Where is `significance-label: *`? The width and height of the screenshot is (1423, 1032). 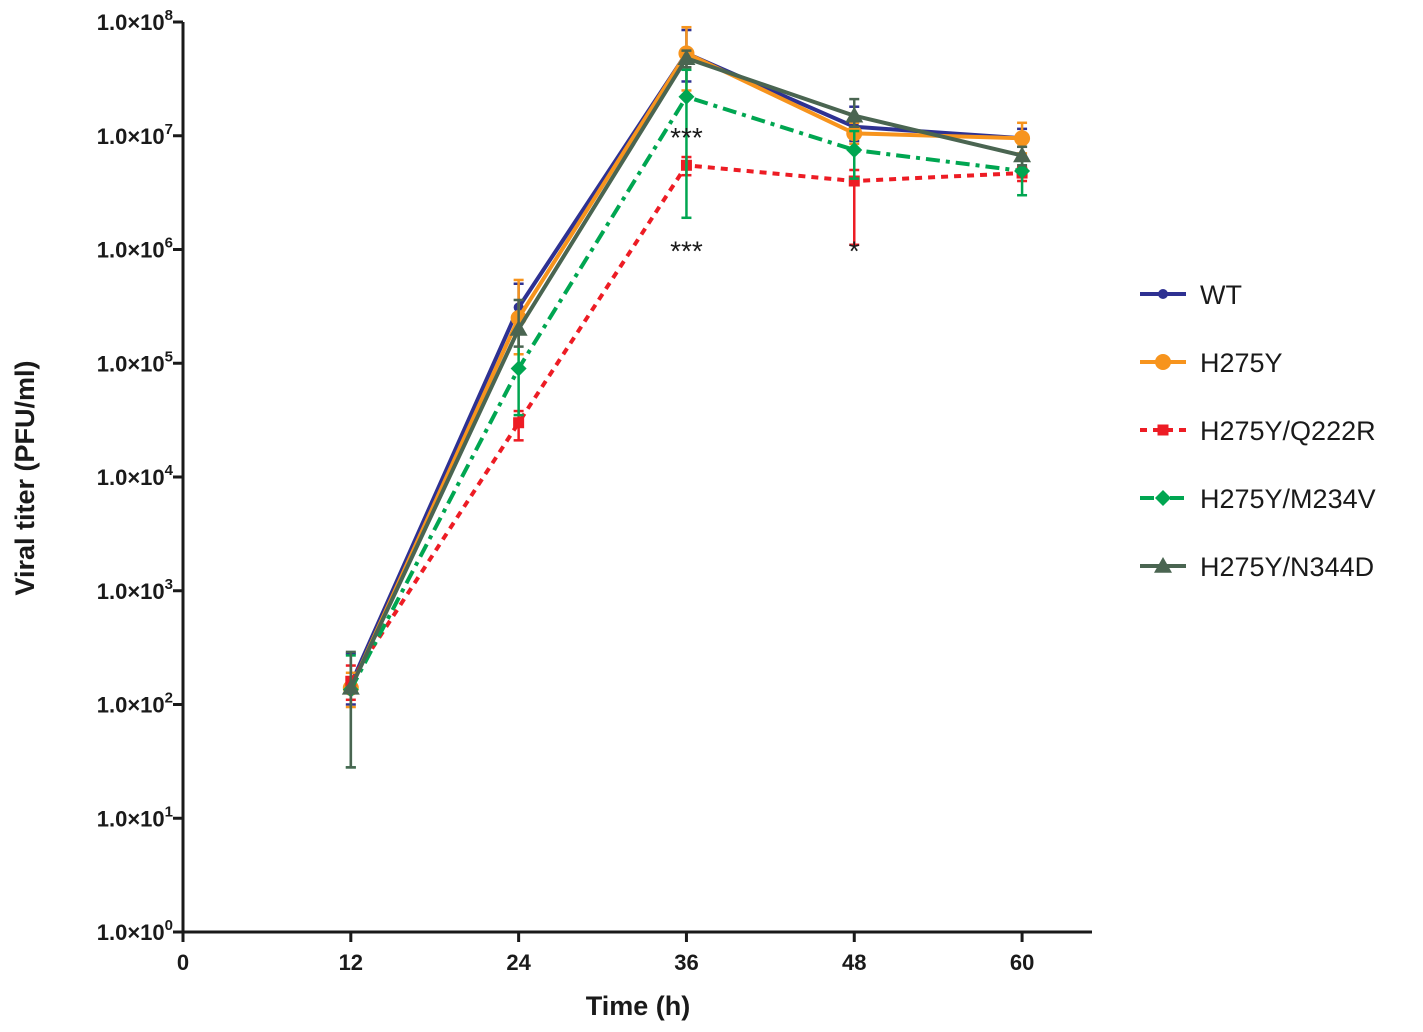
significance-label: * is located at coordinates (854, 251).